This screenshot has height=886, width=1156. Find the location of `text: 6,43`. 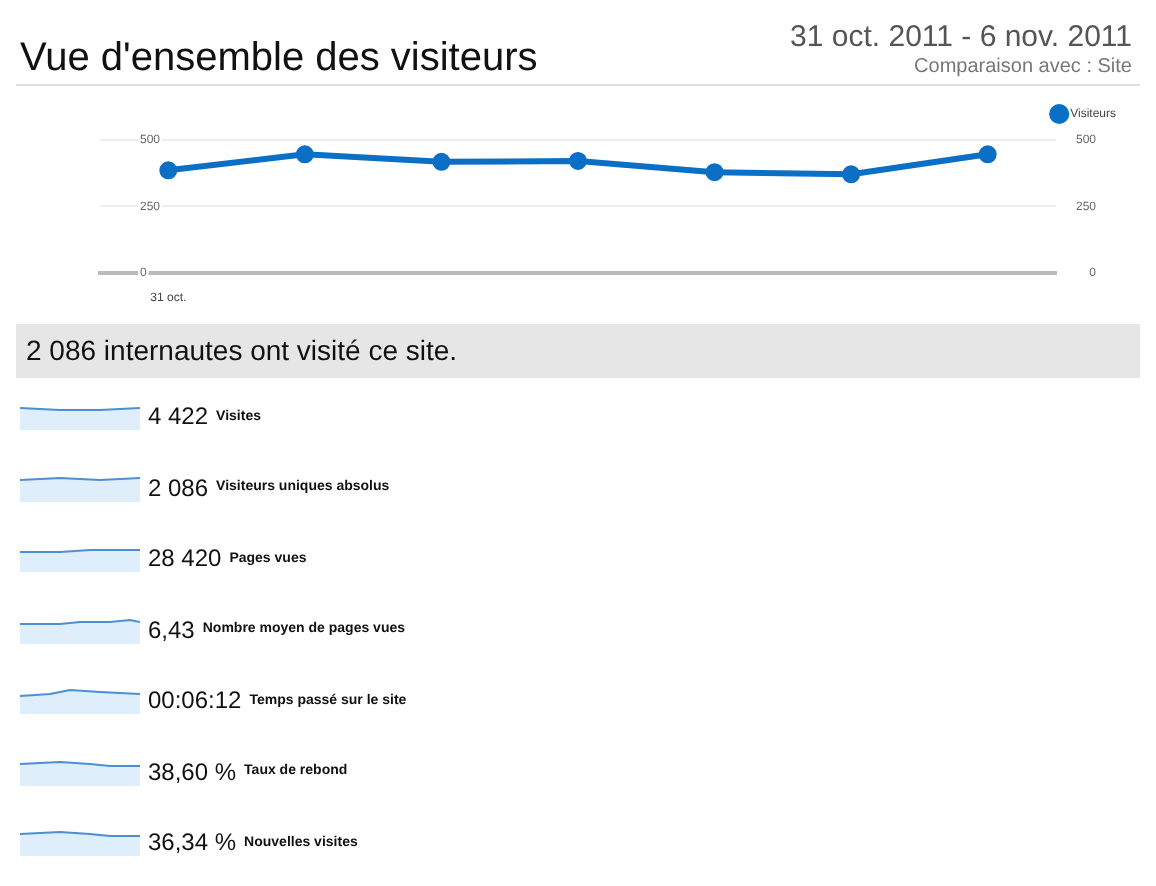

text: 6,43 is located at coordinates (171, 629).